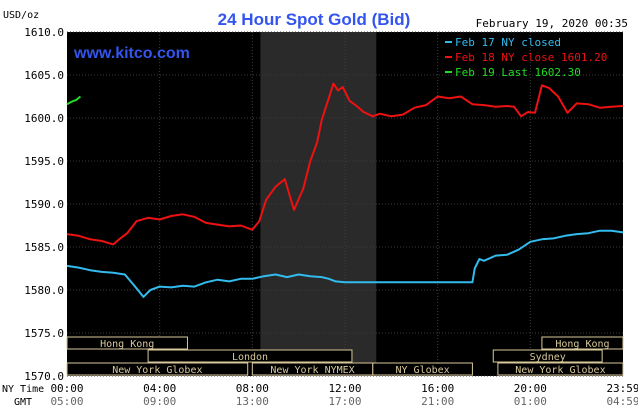 Image resolution: width=638 pixels, height=418 pixels. I want to click on y-tick-label-2: 1600.0, so click(44, 118).